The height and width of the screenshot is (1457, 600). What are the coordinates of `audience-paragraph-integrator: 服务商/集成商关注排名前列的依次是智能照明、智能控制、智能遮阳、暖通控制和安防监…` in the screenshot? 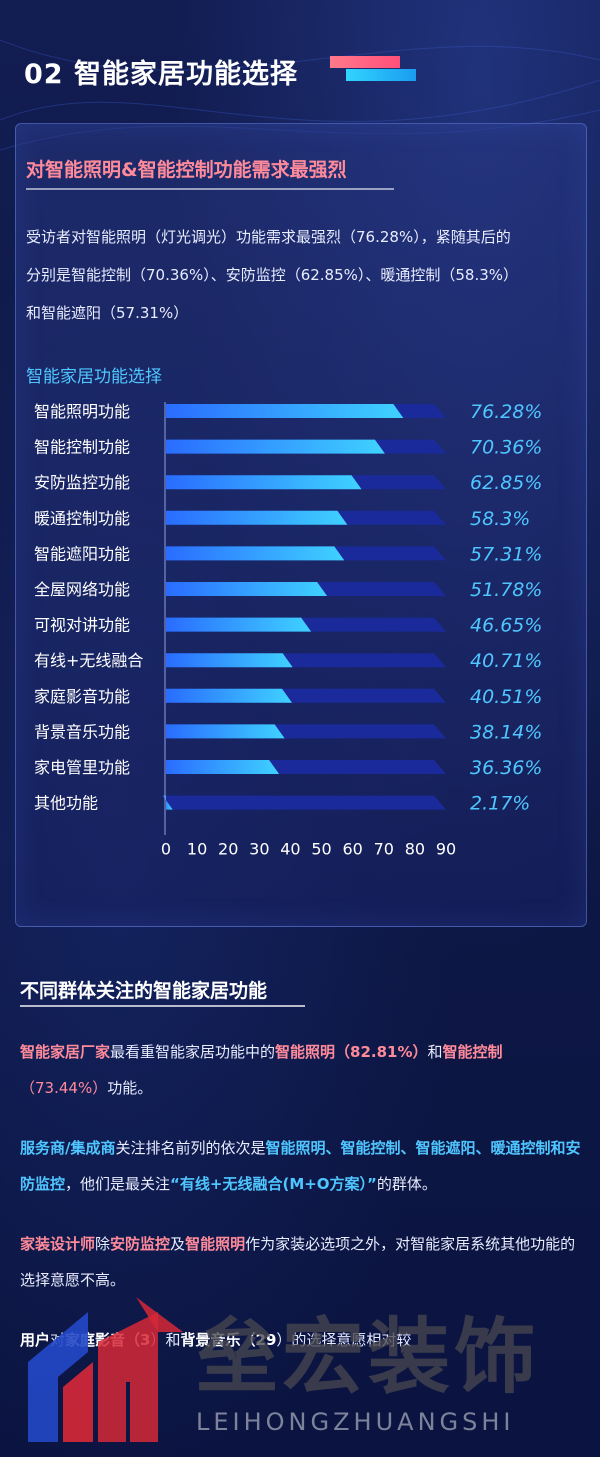 It's located at (302, 1166).